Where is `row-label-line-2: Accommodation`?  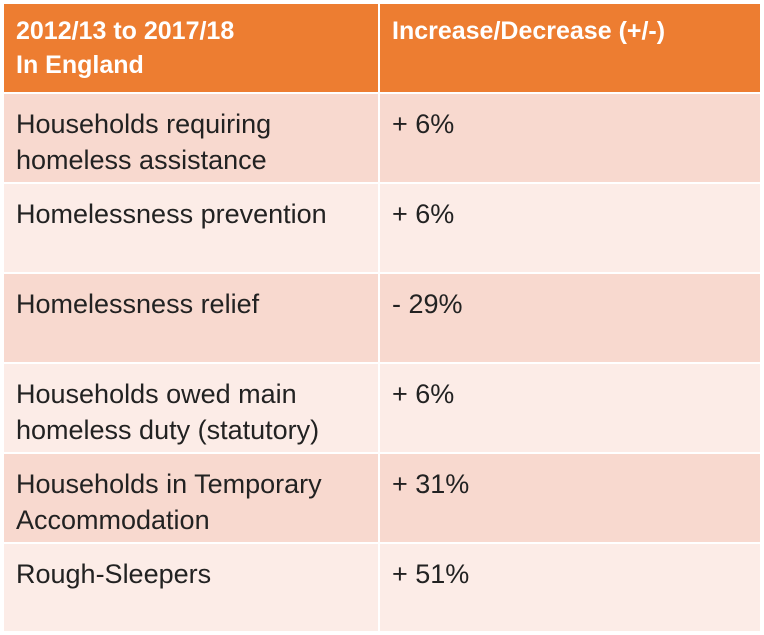 row-label-line-2: Accommodation is located at coordinates (113, 520).